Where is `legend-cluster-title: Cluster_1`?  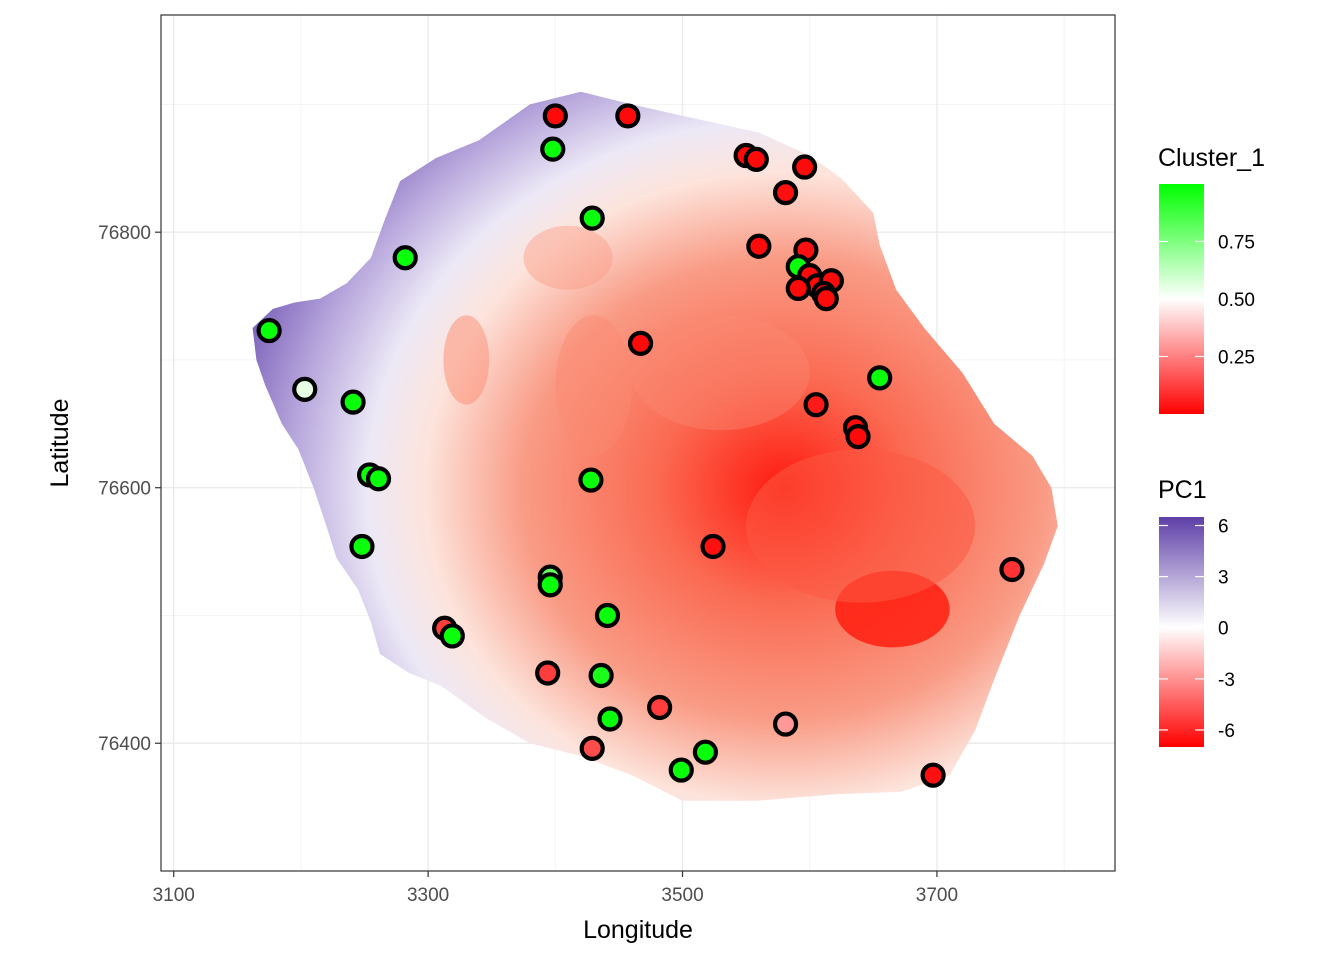 legend-cluster-title: Cluster_1 is located at coordinates (1211, 158).